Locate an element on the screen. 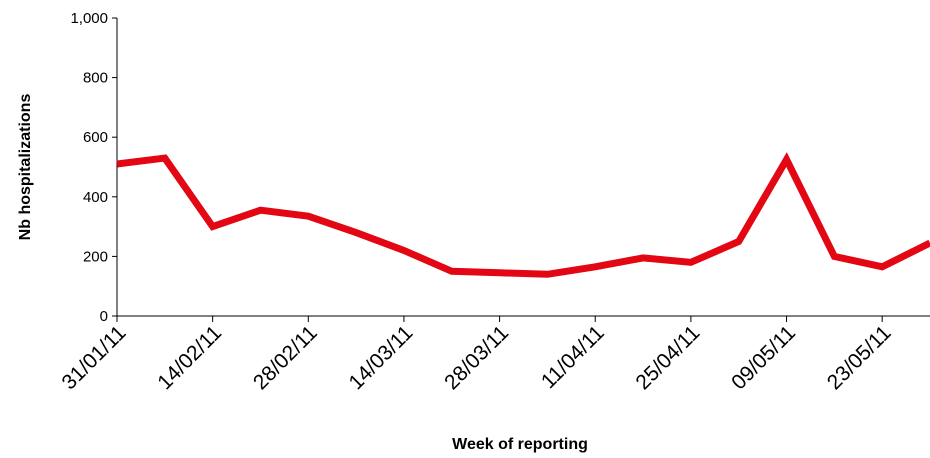 The height and width of the screenshot is (458, 930). x-tick-label: 28/03/11 is located at coordinates (476, 357).